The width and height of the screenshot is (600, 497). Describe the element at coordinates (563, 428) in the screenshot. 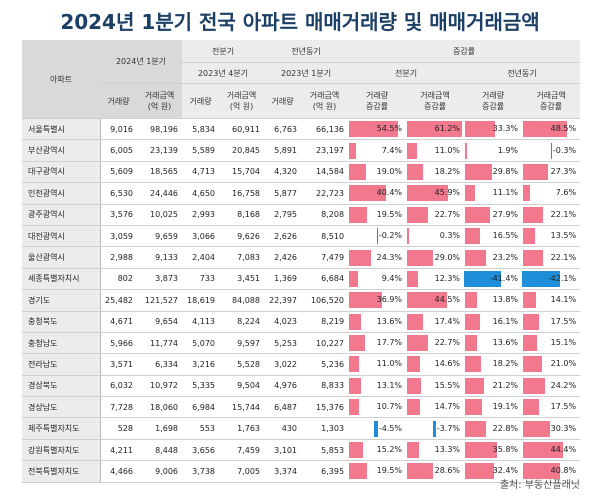

I see `change-value: 30.3%` at that location.